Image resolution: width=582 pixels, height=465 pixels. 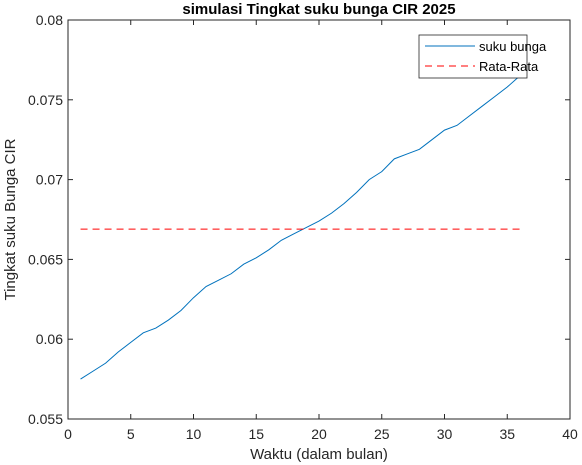 What do you see at coordinates (473, 56) in the screenshot?
I see `legend-box` at bounding box center [473, 56].